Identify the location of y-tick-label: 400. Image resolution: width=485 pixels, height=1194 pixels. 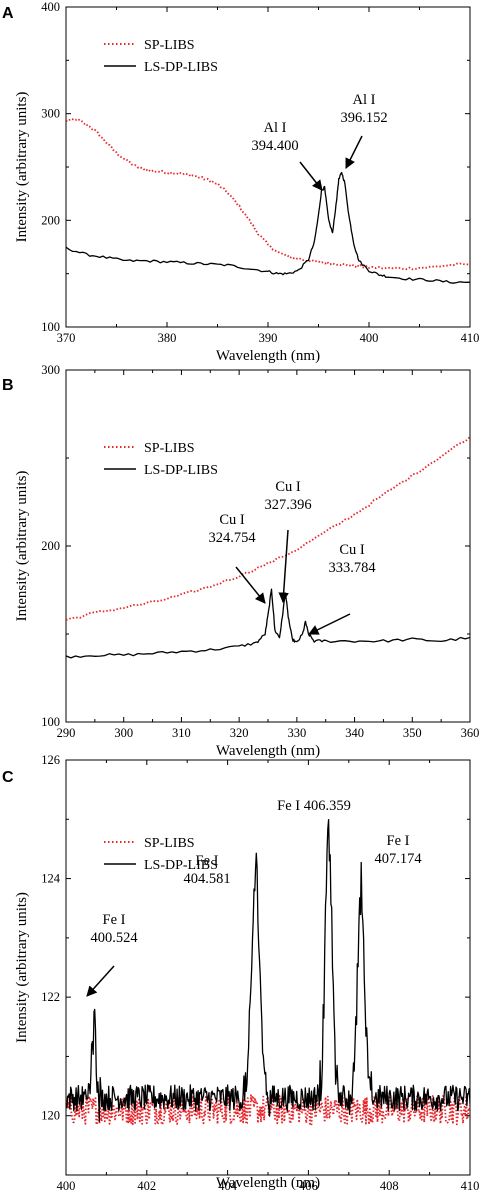
(50, 7).